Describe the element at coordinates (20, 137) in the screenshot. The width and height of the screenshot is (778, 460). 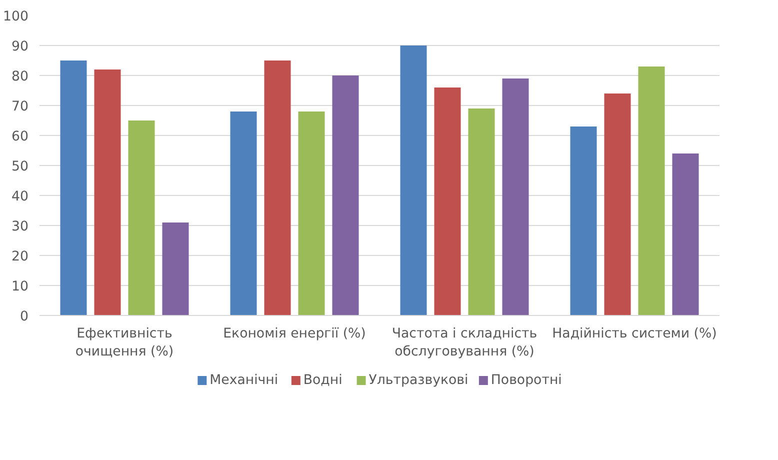
I see `y-tick-label: 60` at that location.